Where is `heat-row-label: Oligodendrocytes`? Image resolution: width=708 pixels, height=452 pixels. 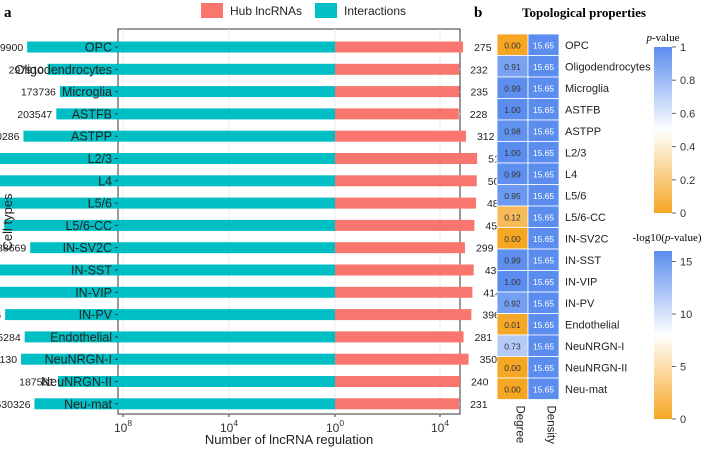
heat-row-label: Oligodendrocytes is located at coordinates (608, 67).